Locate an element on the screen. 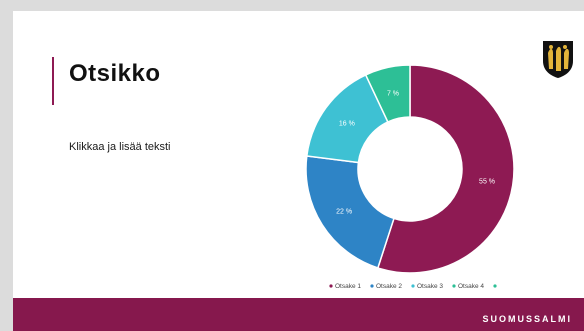 The height and width of the screenshot is (331, 584). brand-name: SUOMUSSALMI is located at coordinates (527, 319).